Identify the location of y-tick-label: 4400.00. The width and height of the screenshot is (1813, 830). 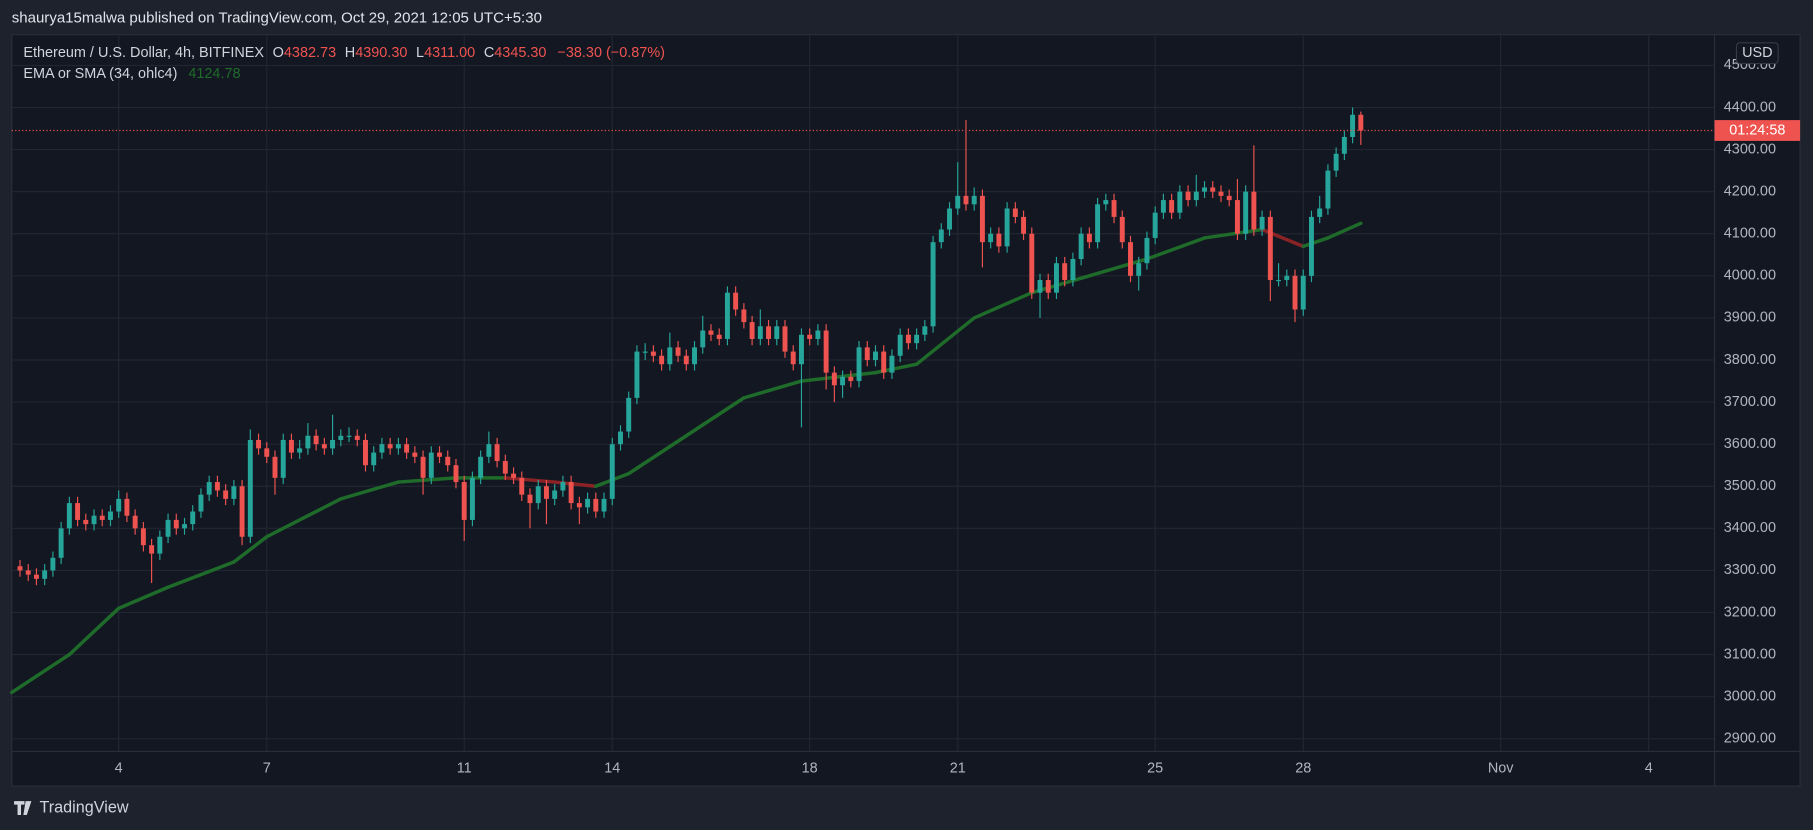
(1750, 107).